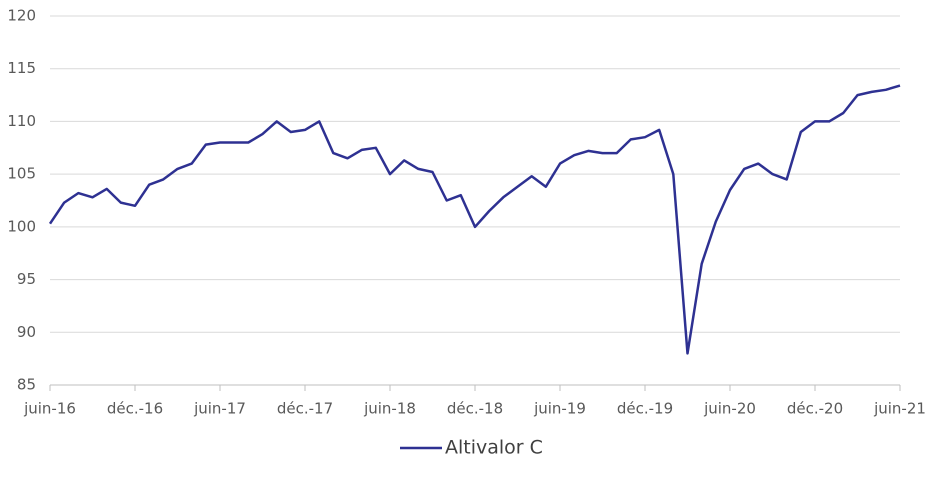  What do you see at coordinates (26, 332) in the screenshot?
I see `y-tick-label: 90` at bounding box center [26, 332].